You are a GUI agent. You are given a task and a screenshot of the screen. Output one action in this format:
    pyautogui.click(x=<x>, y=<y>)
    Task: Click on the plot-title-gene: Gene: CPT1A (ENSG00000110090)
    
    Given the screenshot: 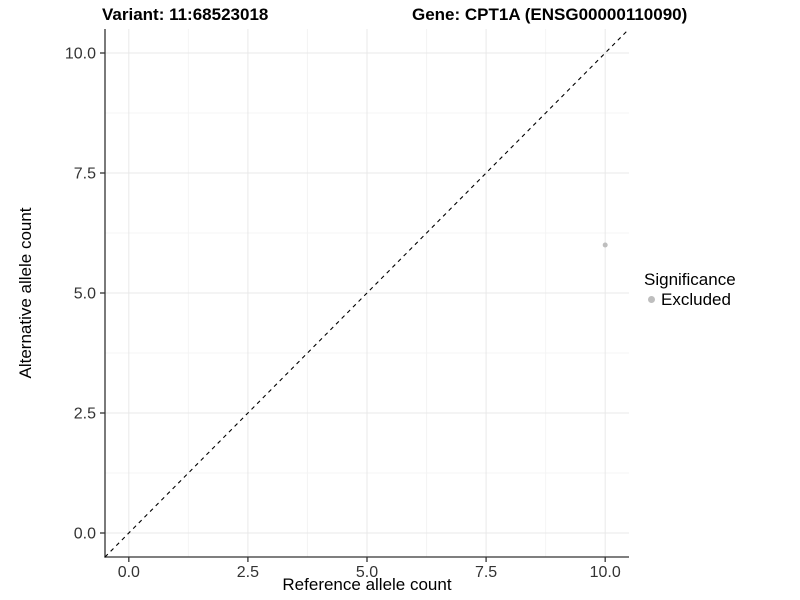 What is the action you would take?
    pyautogui.click(x=550, y=14)
    